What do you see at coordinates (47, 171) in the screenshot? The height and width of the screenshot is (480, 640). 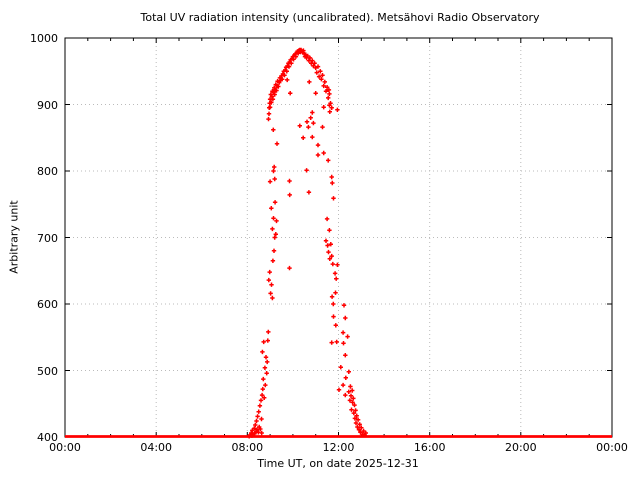 I see `y-tick-label: 800` at bounding box center [47, 171].